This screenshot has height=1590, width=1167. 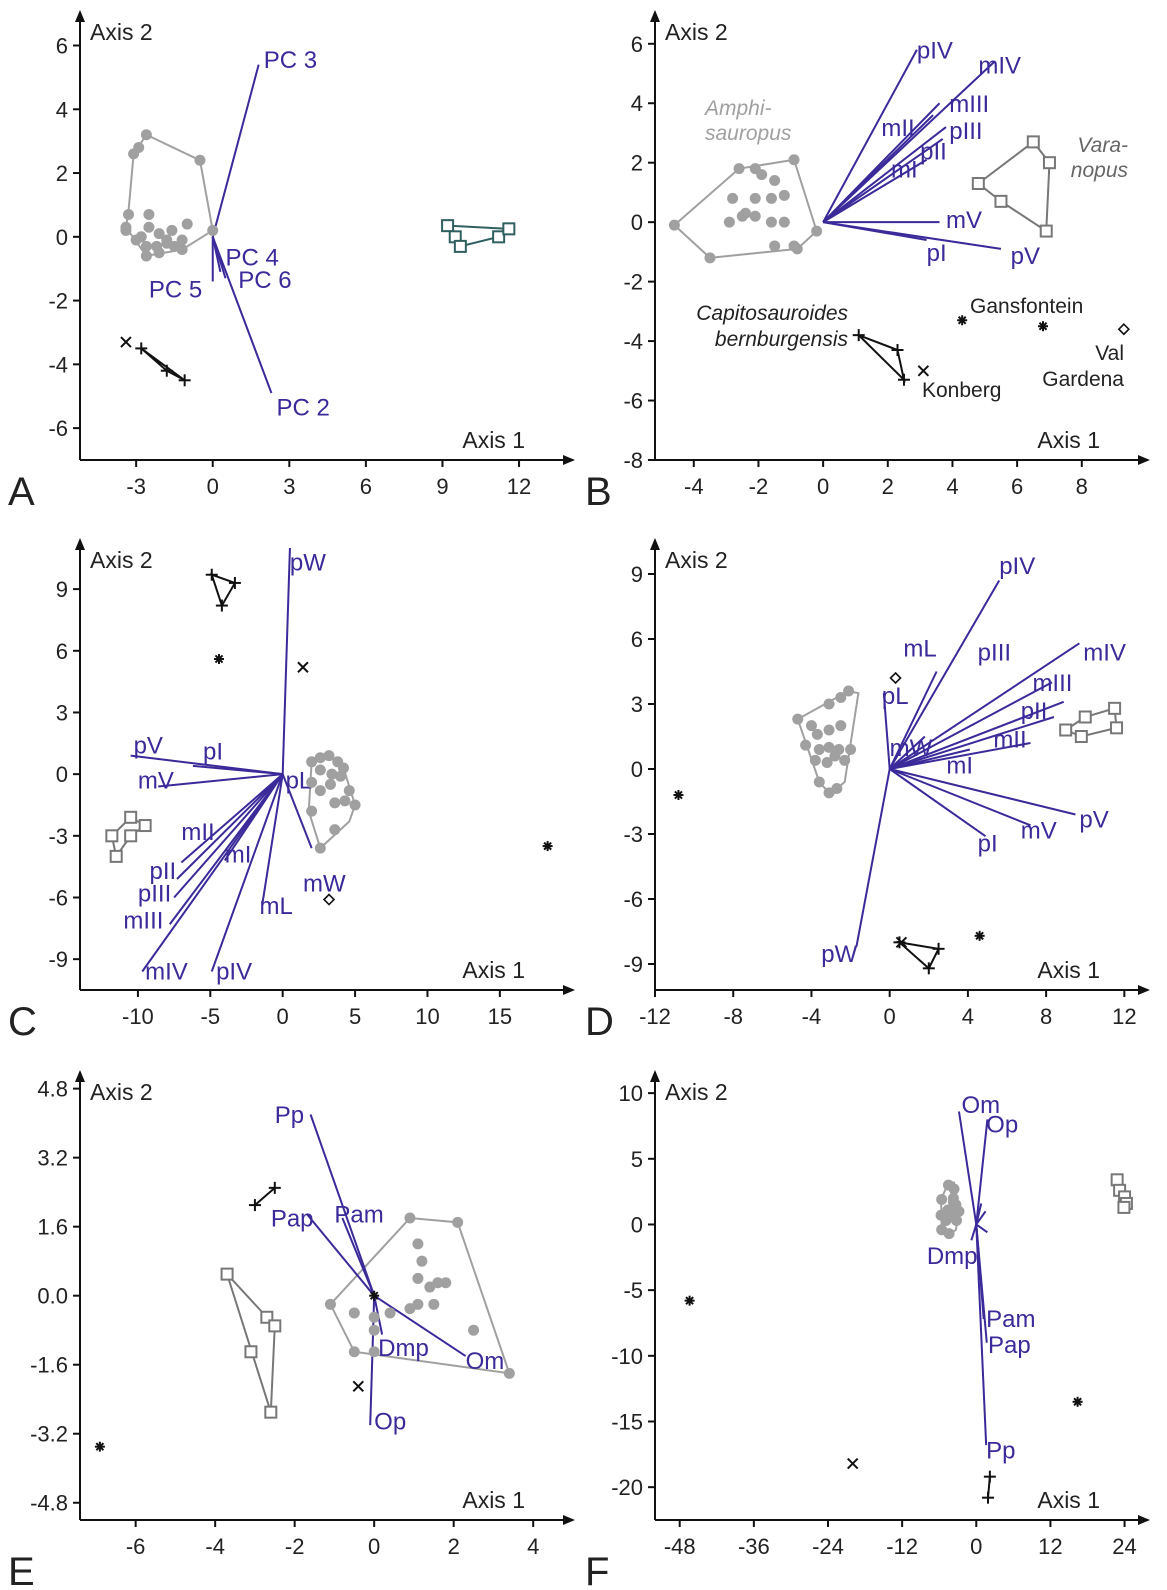 What do you see at coordinates (252, 258) in the screenshot?
I see `loading-vector-label: PC 4` at bounding box center [252, 258].